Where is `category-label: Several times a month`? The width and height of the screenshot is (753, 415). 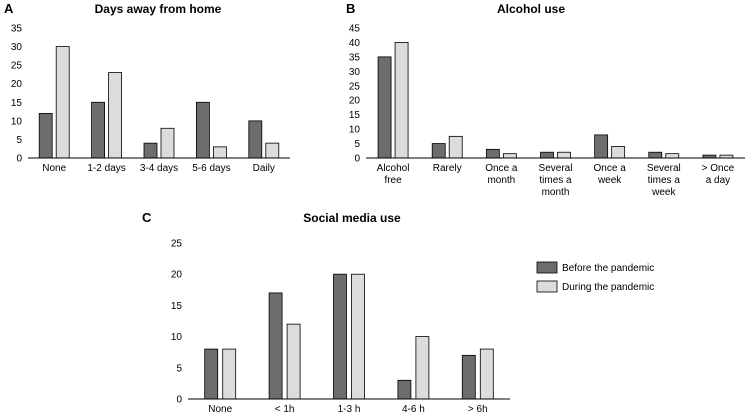 category-label: Several times a month is located at coordinates (556, 180).